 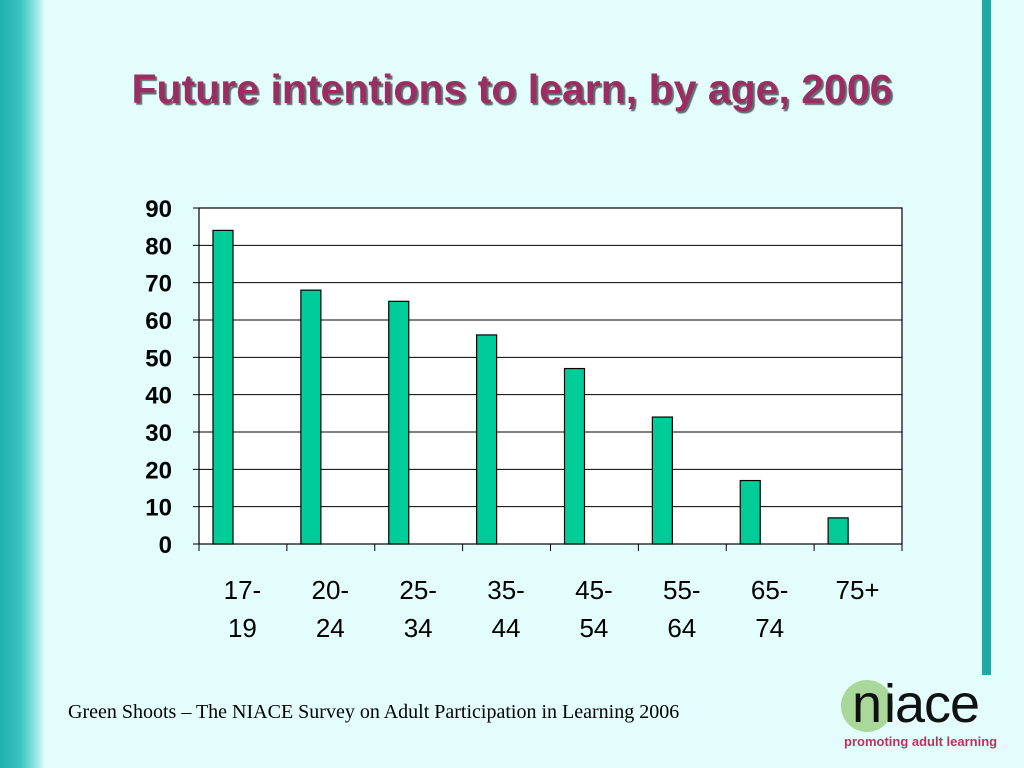 I want to click on niace-logo-circle, so click(x=867, y=706).